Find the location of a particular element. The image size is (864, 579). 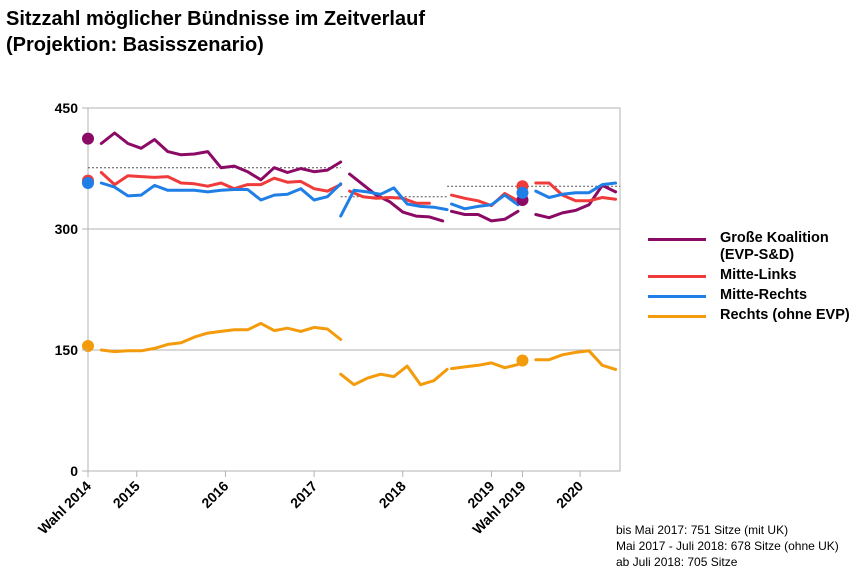

legend-item-mitte-rechts: Mitte-Rechts is located at coordinates (749, 295).